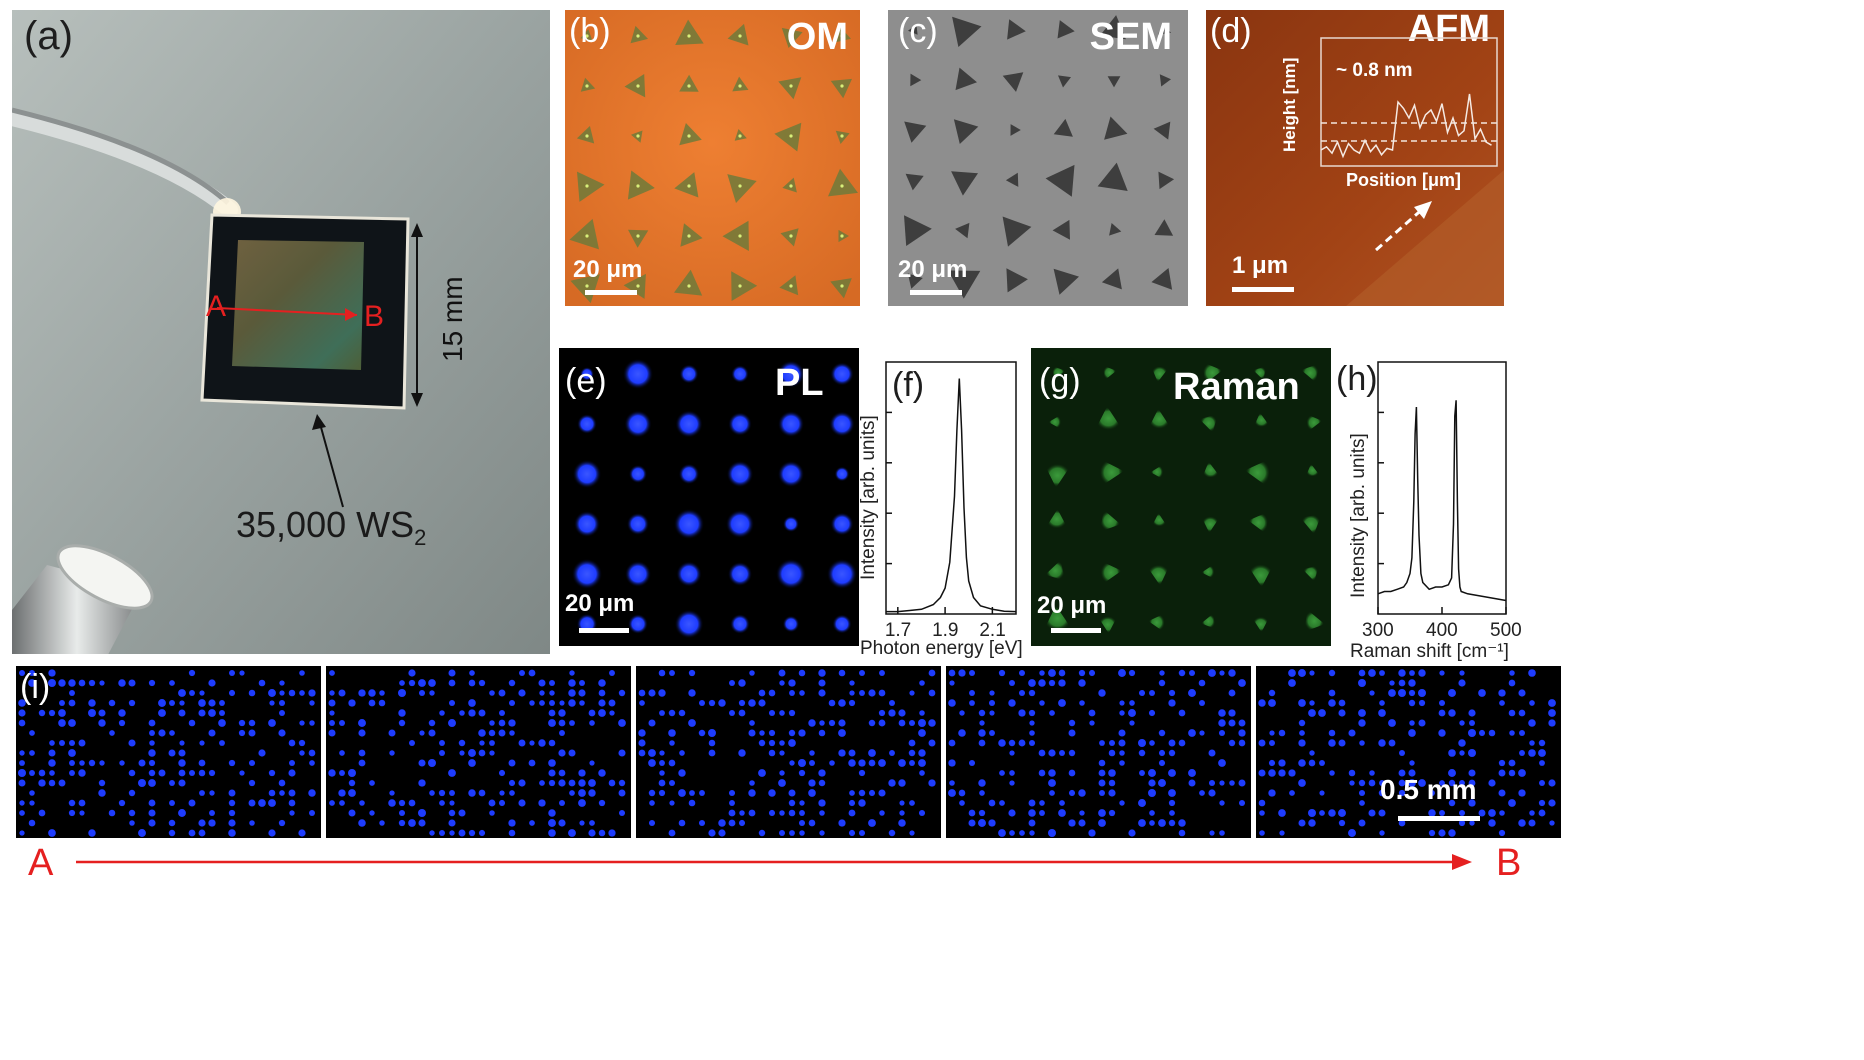 This screenshot has width=1864, height=1060. What do you see at coordinates (638, 186) in the screenshot?
I see `om-nucleation-dot` at bounding box center [638, 186].